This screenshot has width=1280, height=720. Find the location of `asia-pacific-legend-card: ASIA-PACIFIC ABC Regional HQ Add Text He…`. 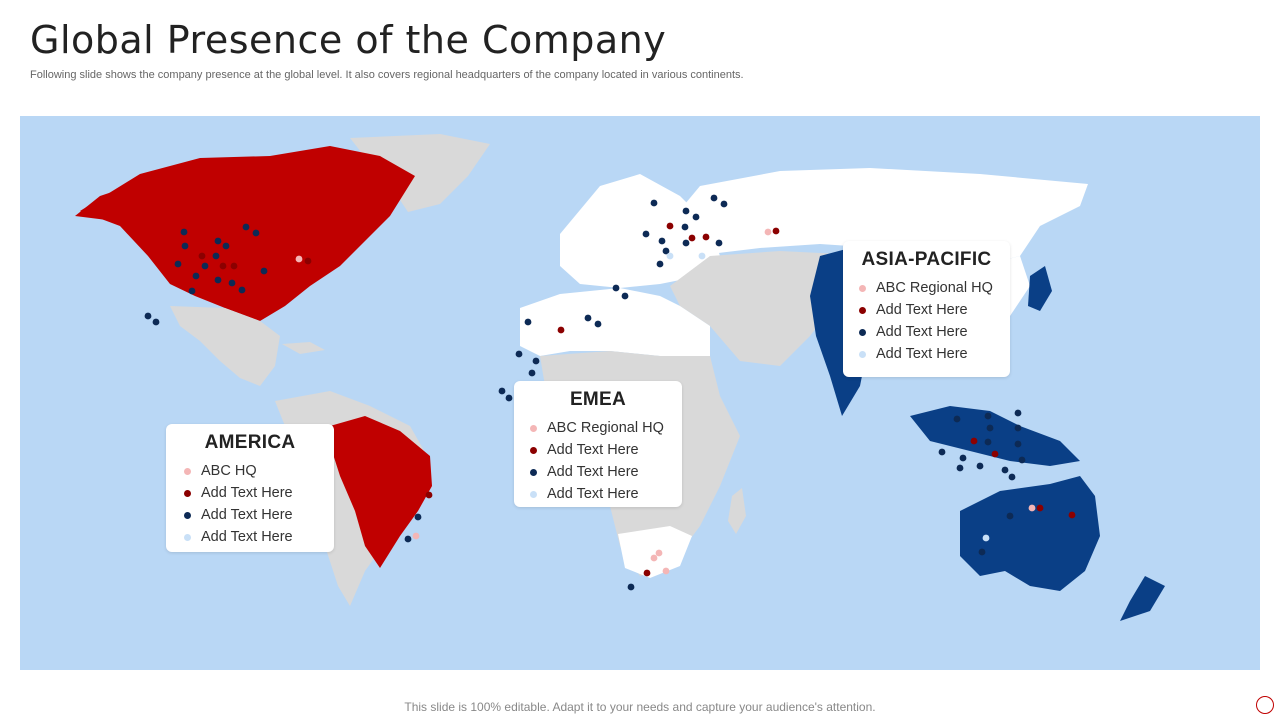

asia-pacific-legend-card: ASIA-PACIFIC ABC Regional HQ Add Text He… is located at coordinates (926, 309).